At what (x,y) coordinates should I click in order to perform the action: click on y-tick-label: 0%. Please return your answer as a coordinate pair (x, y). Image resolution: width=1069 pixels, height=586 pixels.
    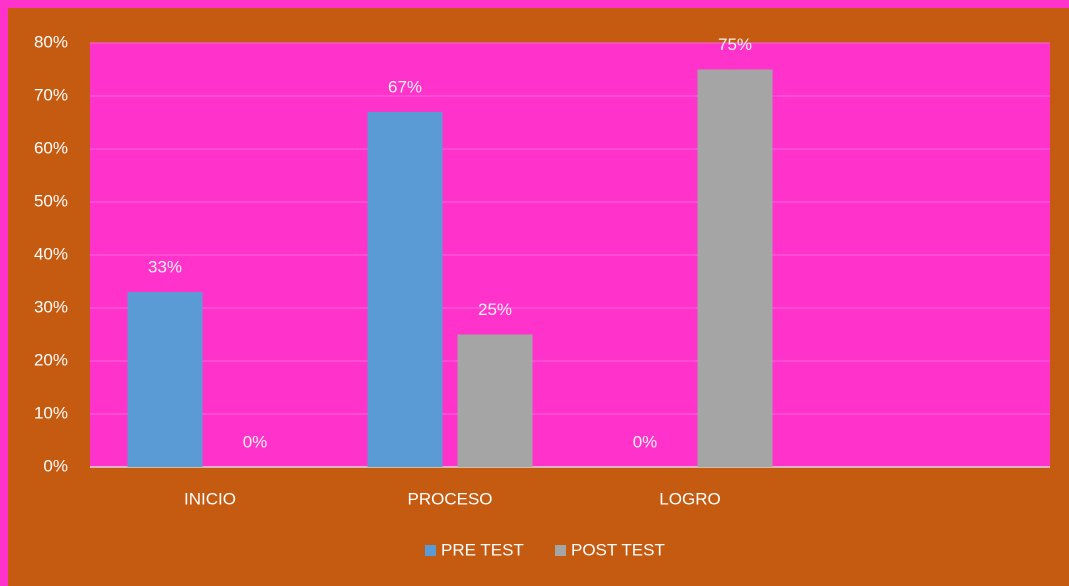
    Looking at the image, I should click on (55, 465).